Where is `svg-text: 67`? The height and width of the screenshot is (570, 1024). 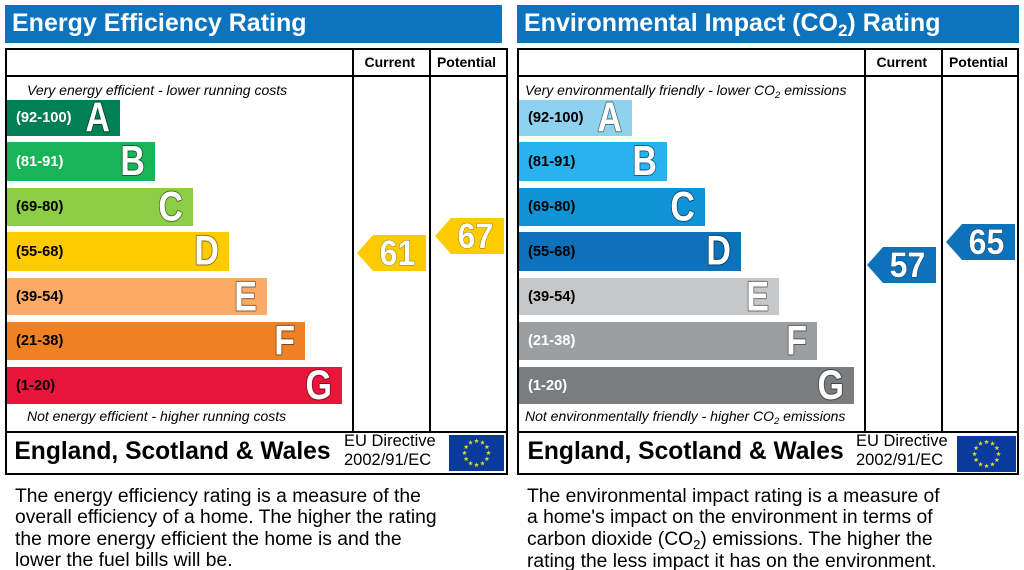
svg-text: 67 is located at coordinates (476, 236).